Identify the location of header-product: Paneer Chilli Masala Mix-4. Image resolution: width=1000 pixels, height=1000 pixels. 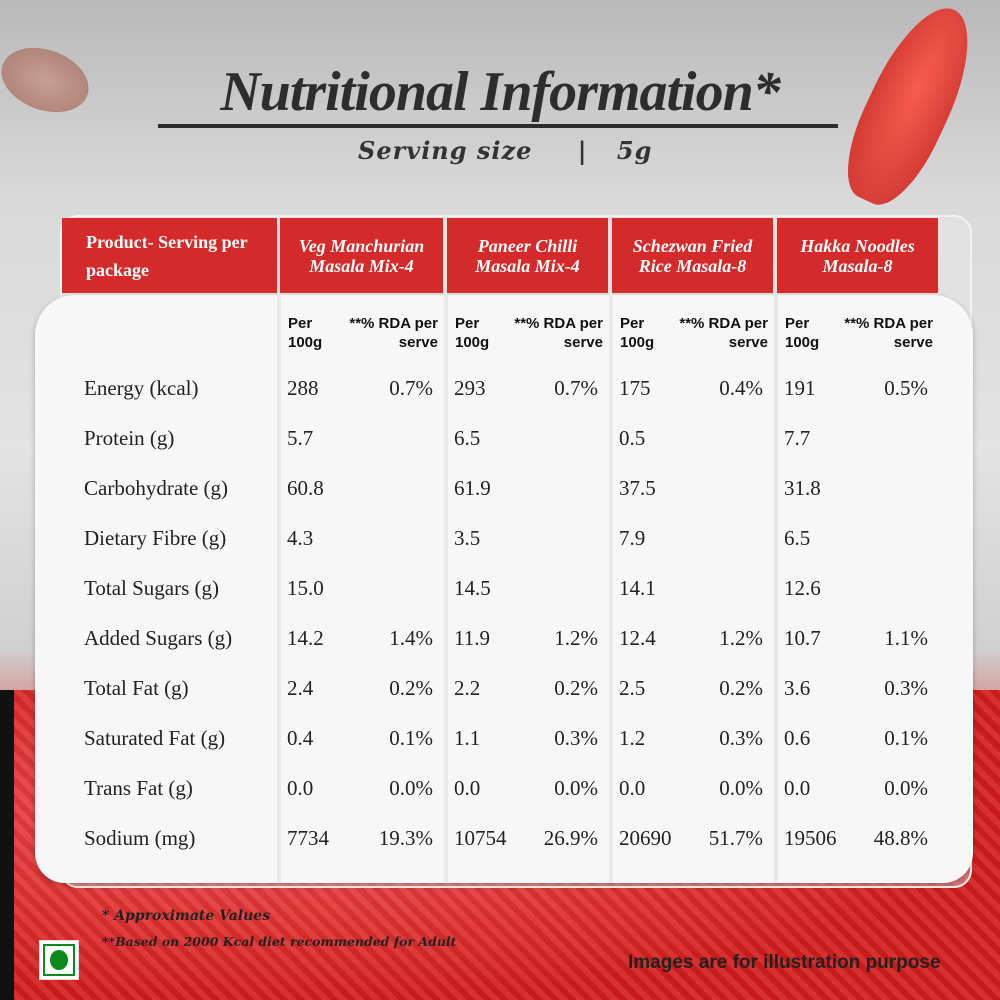
(527, 255).